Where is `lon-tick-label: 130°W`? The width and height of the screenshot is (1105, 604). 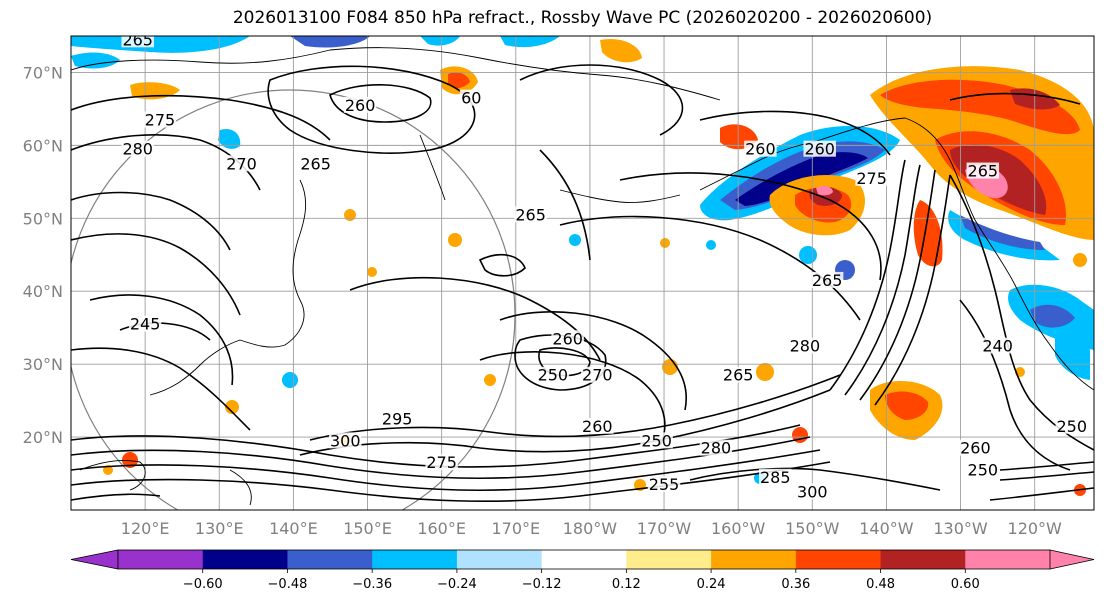
lon-tick-label: 130°W is located at coordinates (960, 528).